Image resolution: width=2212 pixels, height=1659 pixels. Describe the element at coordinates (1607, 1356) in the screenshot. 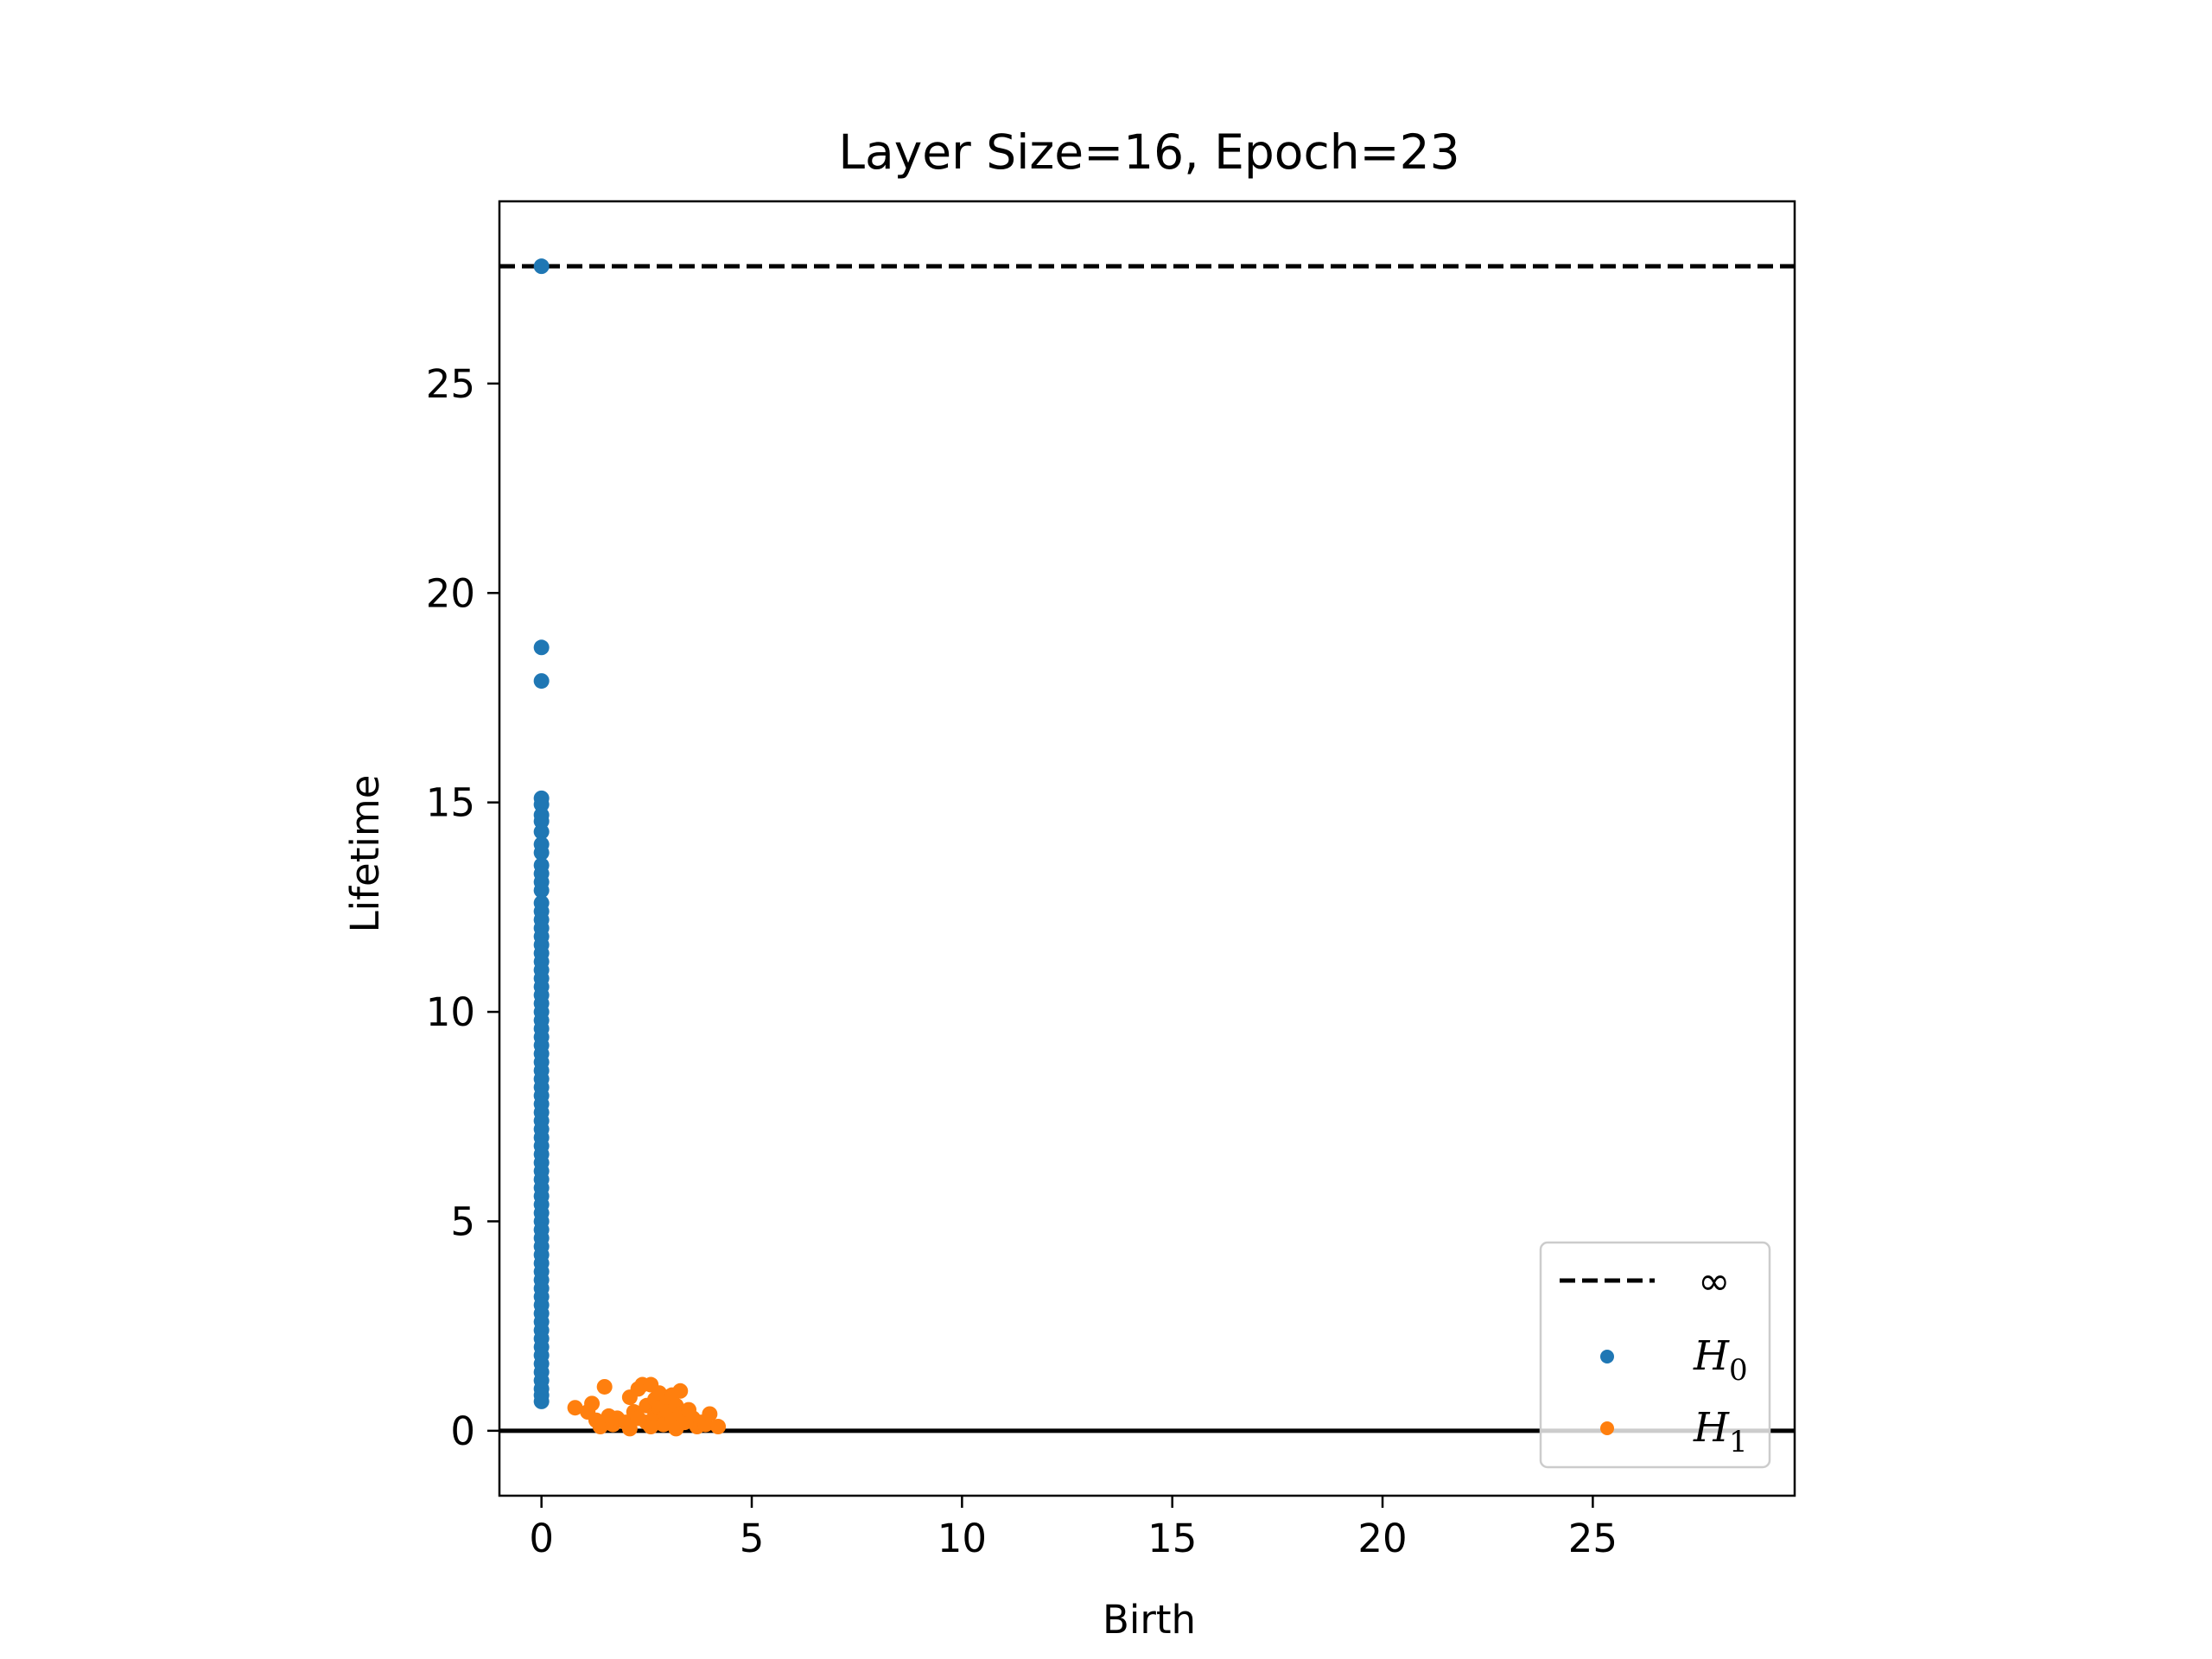

I see `legend-h0-marker` at that location.